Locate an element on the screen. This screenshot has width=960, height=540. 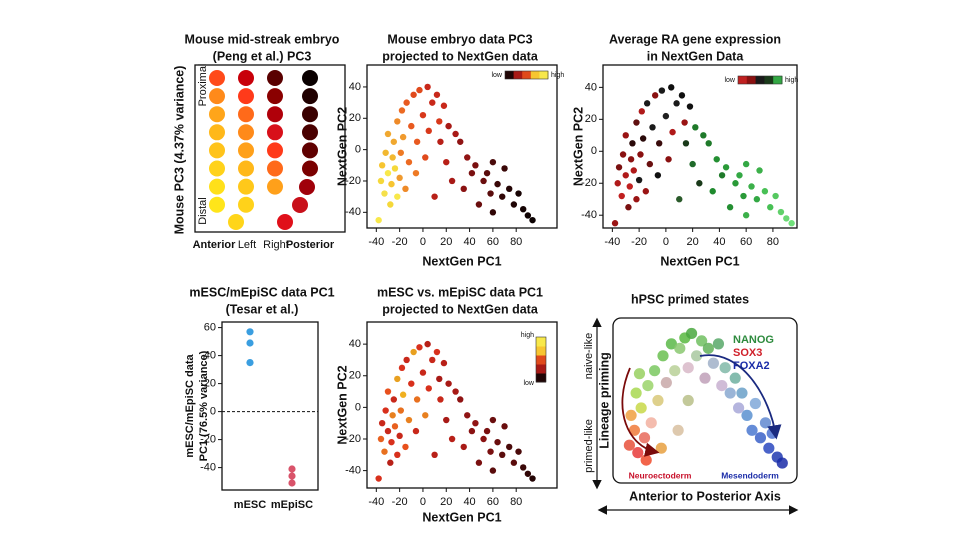
annotation: Neuroectoderm is located at coordinates (660, 475).